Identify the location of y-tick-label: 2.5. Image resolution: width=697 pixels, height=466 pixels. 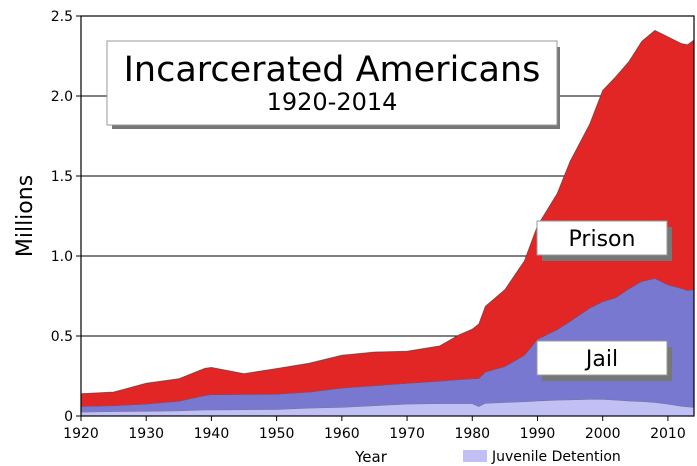
(62, 17).